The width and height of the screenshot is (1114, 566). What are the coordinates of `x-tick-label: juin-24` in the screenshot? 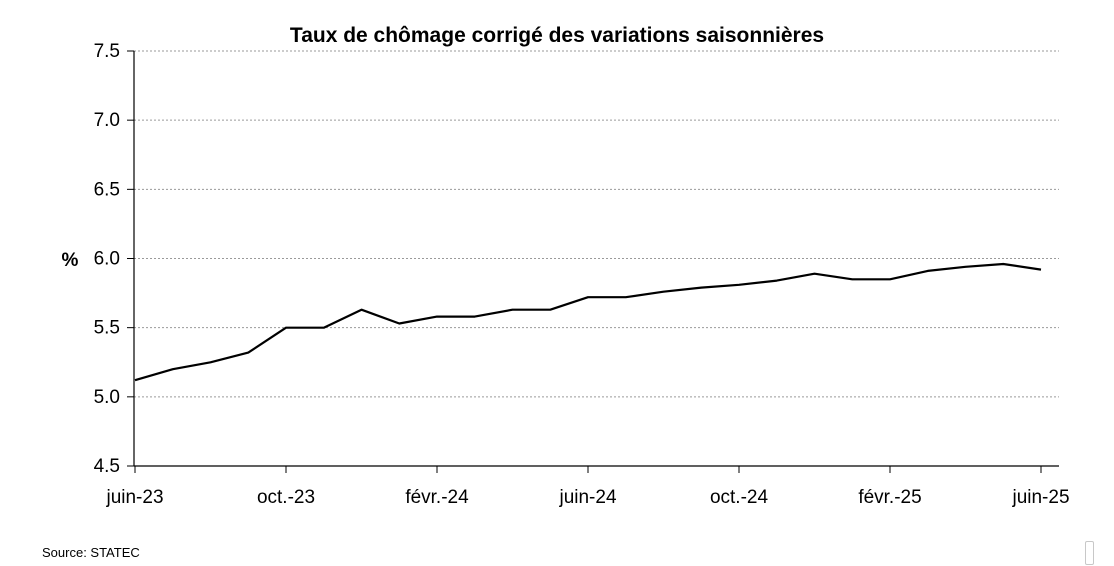 It's located at (587, 497).